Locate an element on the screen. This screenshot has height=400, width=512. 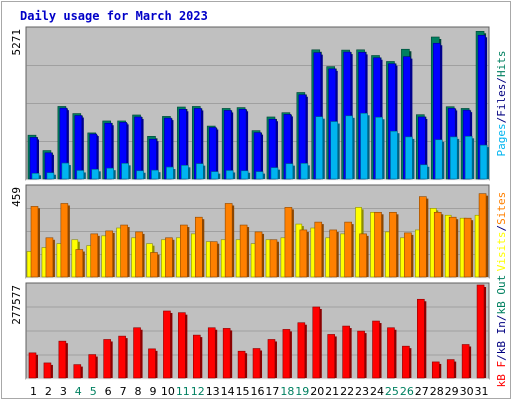
x-tick-label: 28 is located at coordinates (437, 391).